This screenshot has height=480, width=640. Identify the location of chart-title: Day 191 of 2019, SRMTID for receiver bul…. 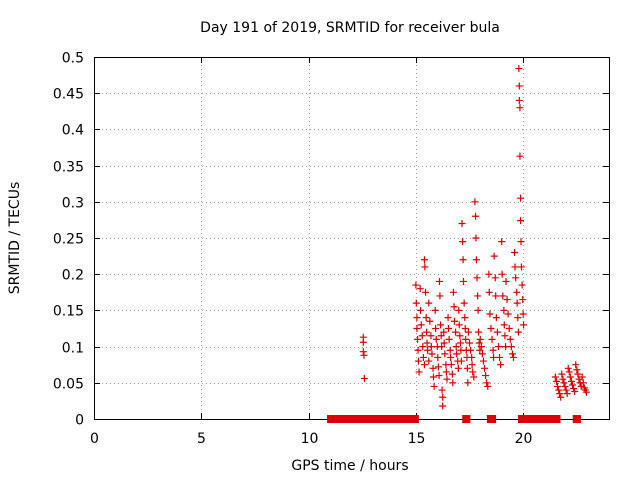
(350, 28).